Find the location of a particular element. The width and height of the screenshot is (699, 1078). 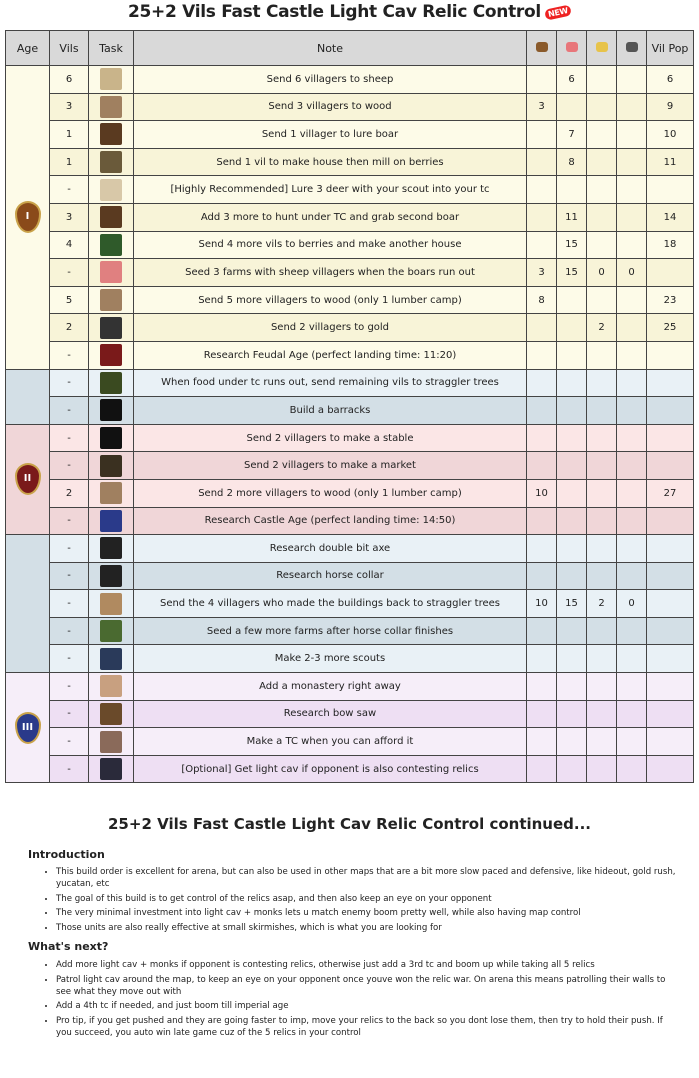

gold-mining-icon is located at coordinates (111, 327).